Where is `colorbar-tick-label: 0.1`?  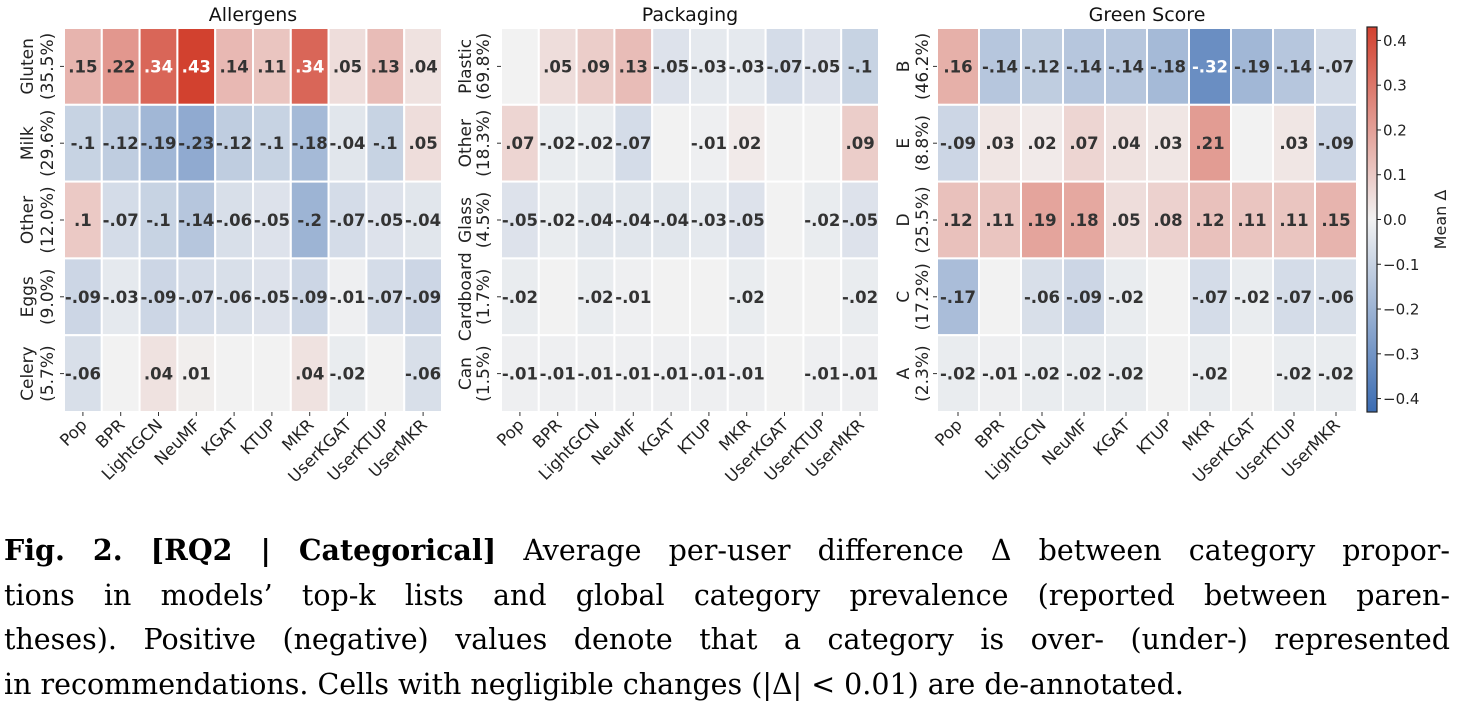 colorbar-tick-label: 0.1 is located at coordinates (1395, 175).